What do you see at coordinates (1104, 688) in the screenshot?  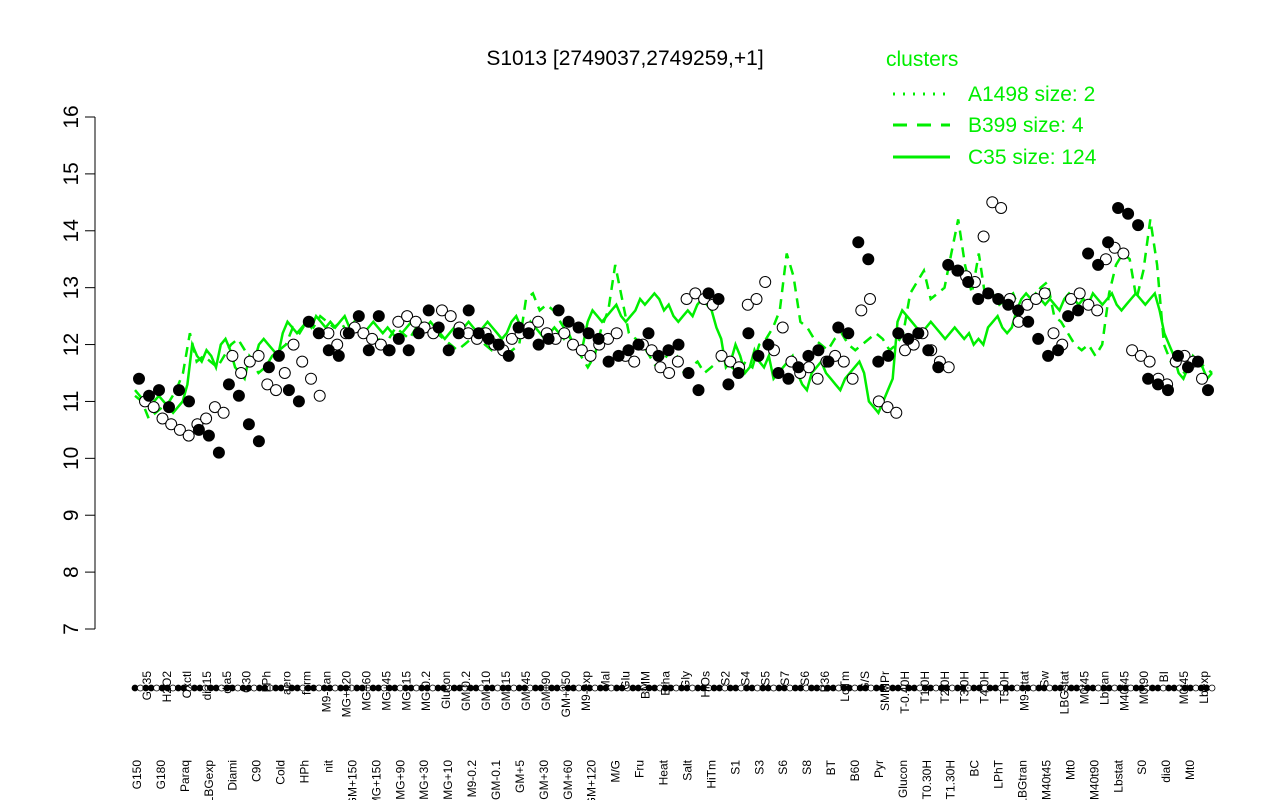 I see `x-tick-label: Lbtran` at bounding box center [1104, 688].